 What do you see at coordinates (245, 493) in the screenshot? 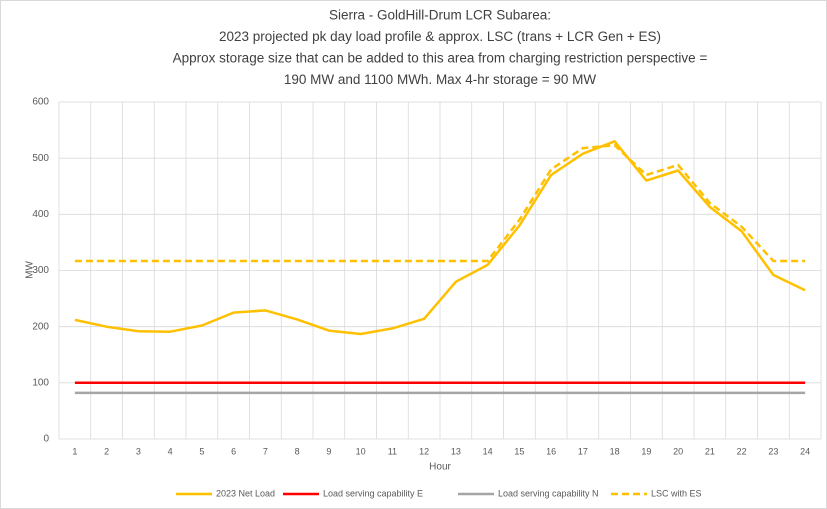
I see `legend-label: 2023 Net Load` at bounding box center [245, 493].